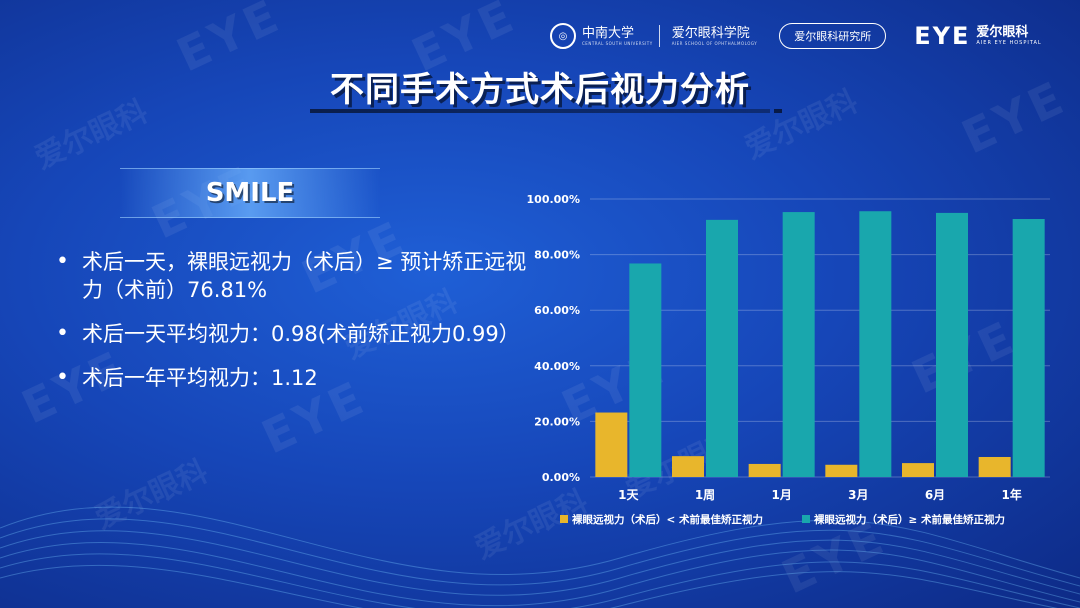 This screenshot has height=608, width=1080. What do you see at coordinates (296, 276) in the screenshot?
I see `bullet-item: 术后一天，裸眼远视力（术后）≥ 预计矫正远视力（术前）76.81%` at bounding box center [296, 276].